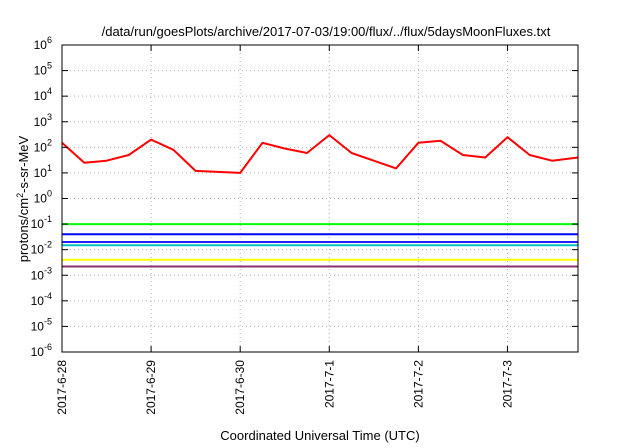 The height and width of the screenshot is (448, 640). Describe the element at coordinates (151, 387) in the screenshot. I see `x-tick-label: 2017-6-29` at that location.